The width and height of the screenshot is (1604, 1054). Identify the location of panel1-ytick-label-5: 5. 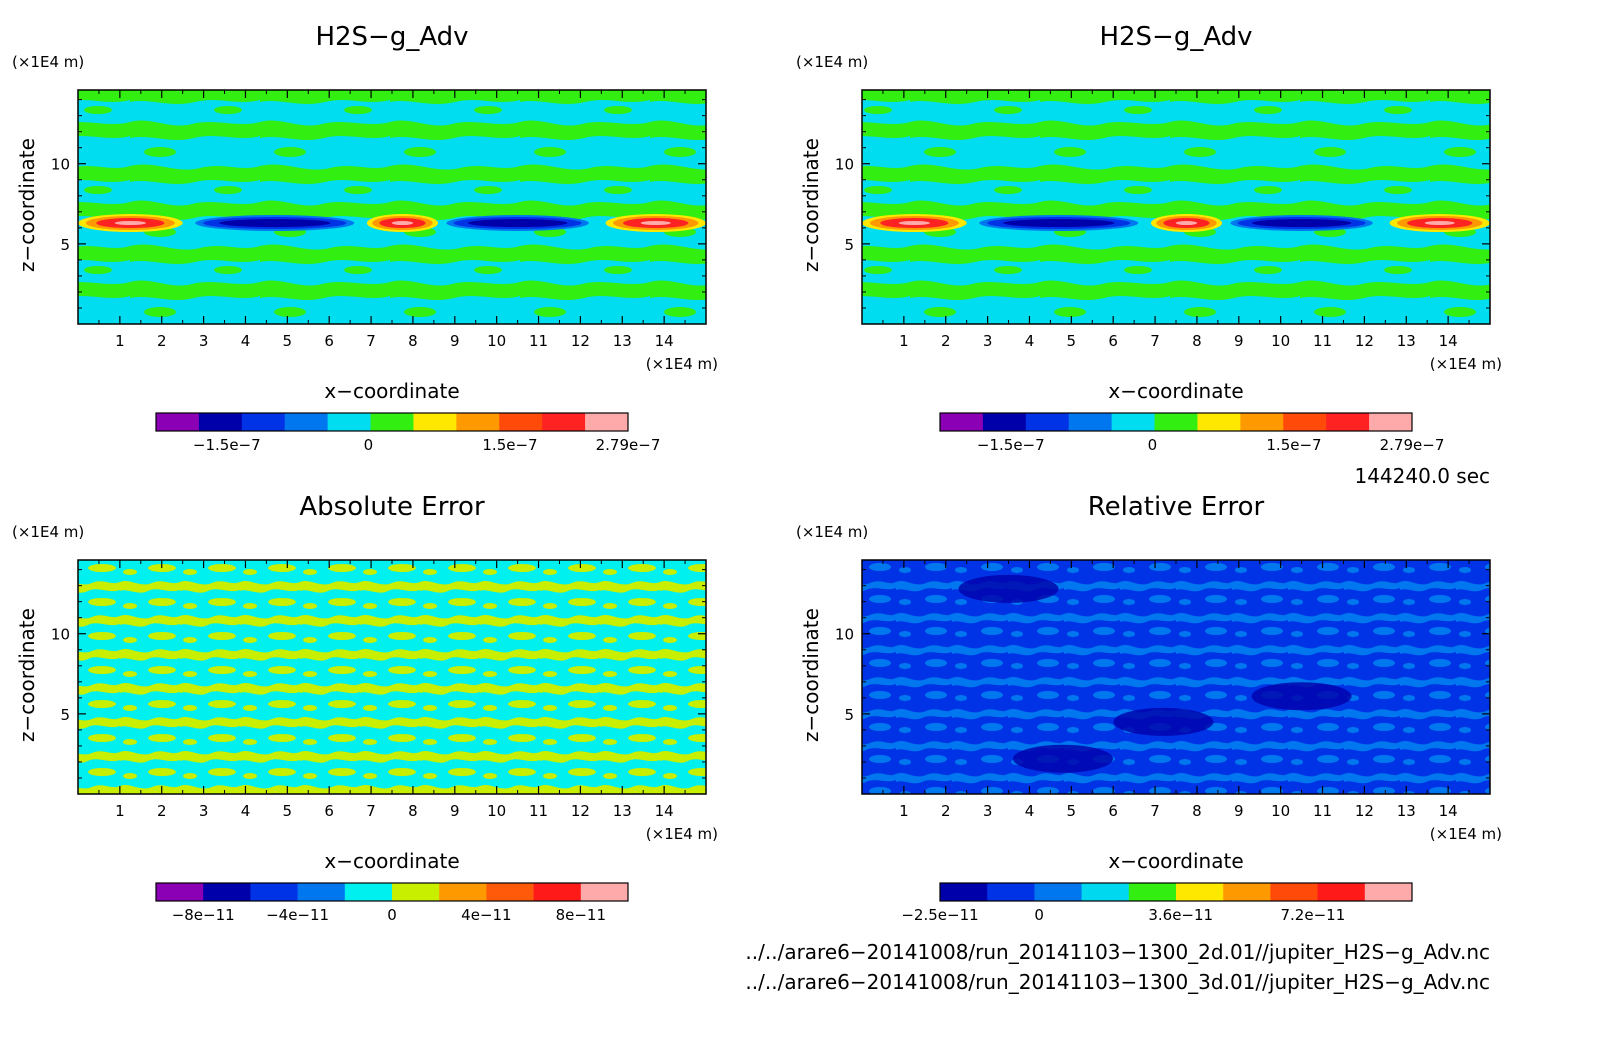
(65, 245).